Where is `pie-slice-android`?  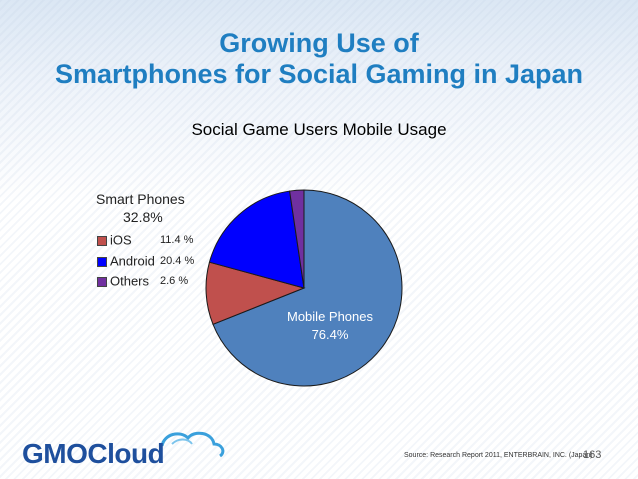
pie-slice-android is located at coordinates (256, 239).